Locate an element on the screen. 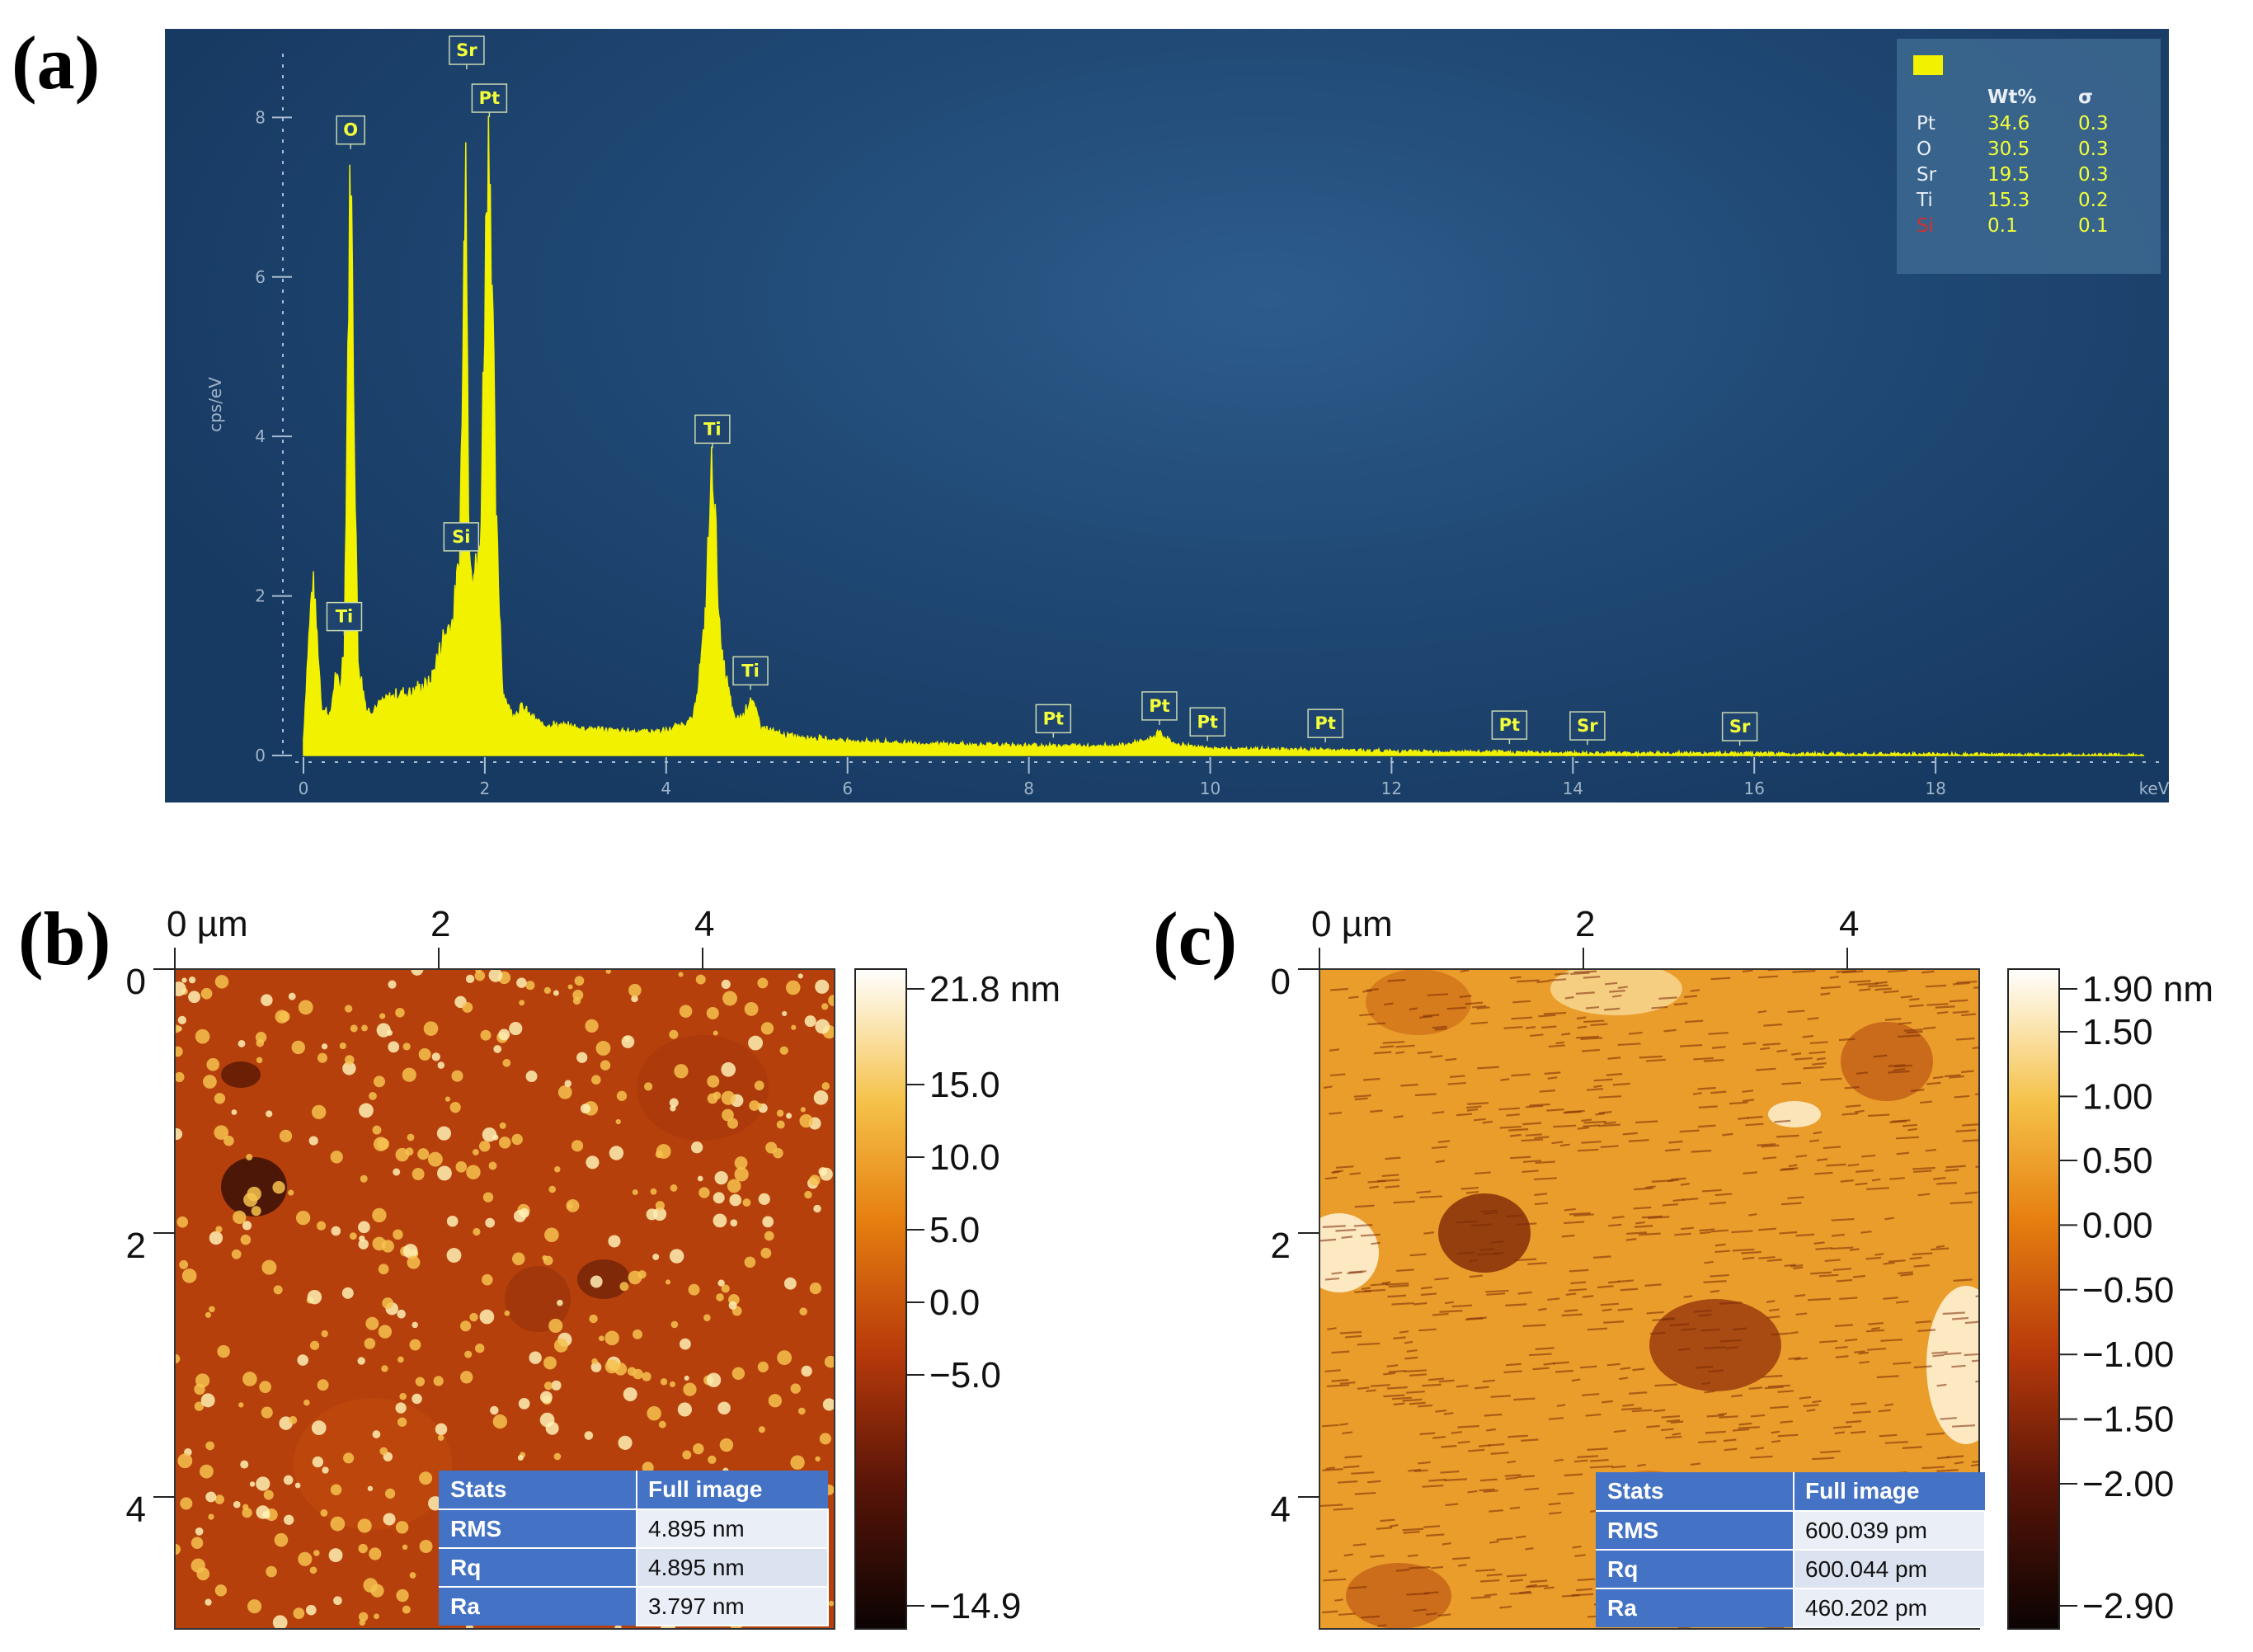  y-axis-label: cps/eV is located at coordinates (215, 404).